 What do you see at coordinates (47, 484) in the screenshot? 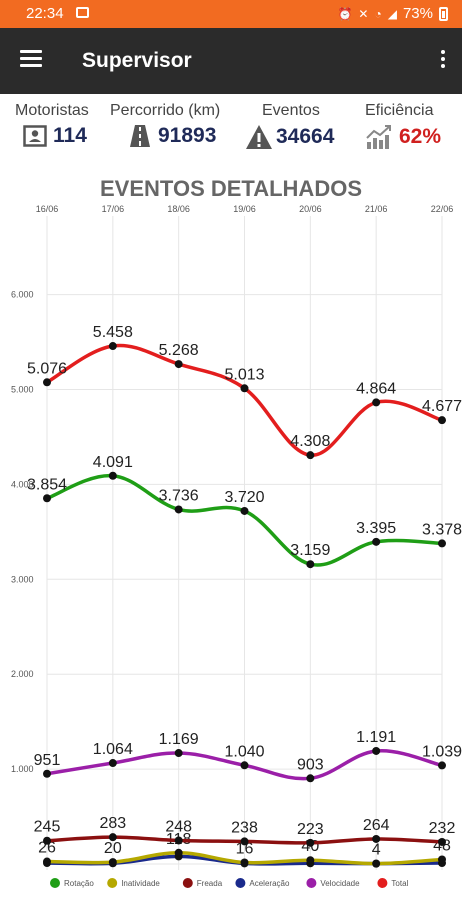
I see `data-label: 3.854` at bounding box center [47, 484].